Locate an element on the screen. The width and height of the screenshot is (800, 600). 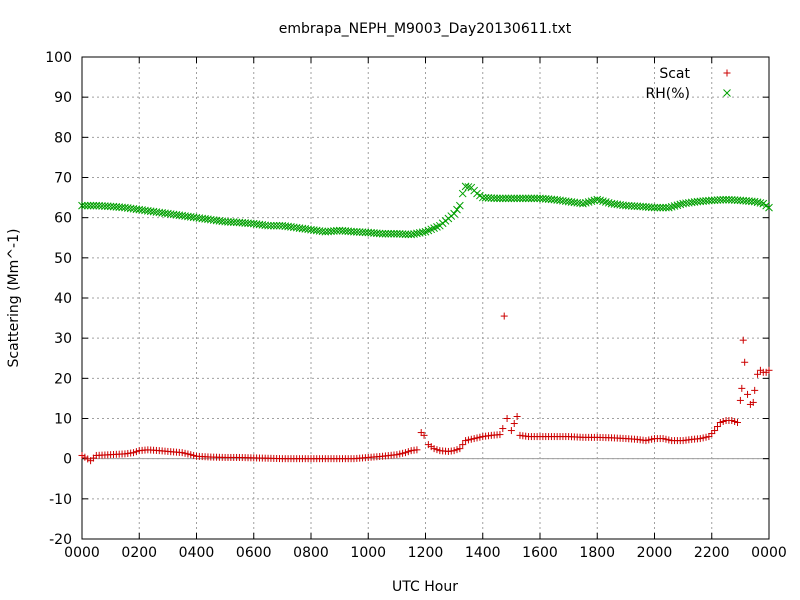
legend-marker-scat is located at coordinates (727, 73).